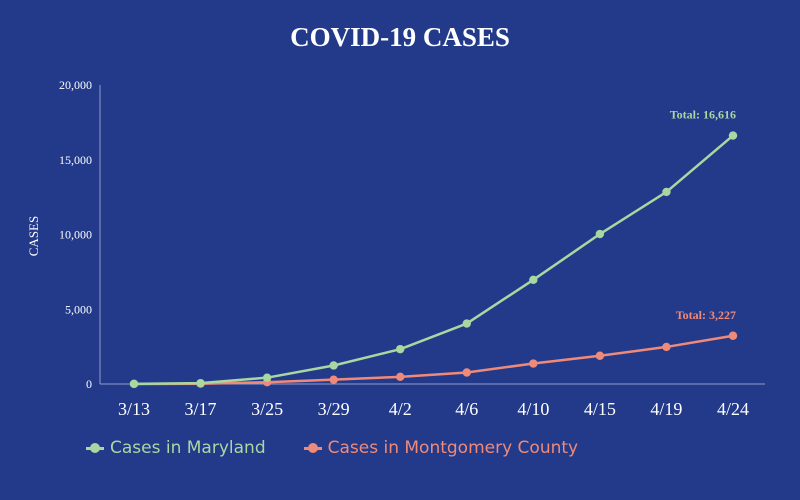  What do you see at coordinates (75, 160) in the screenshot?
I see `y-tick-label: 15,000` at bounding box center [75, 160].